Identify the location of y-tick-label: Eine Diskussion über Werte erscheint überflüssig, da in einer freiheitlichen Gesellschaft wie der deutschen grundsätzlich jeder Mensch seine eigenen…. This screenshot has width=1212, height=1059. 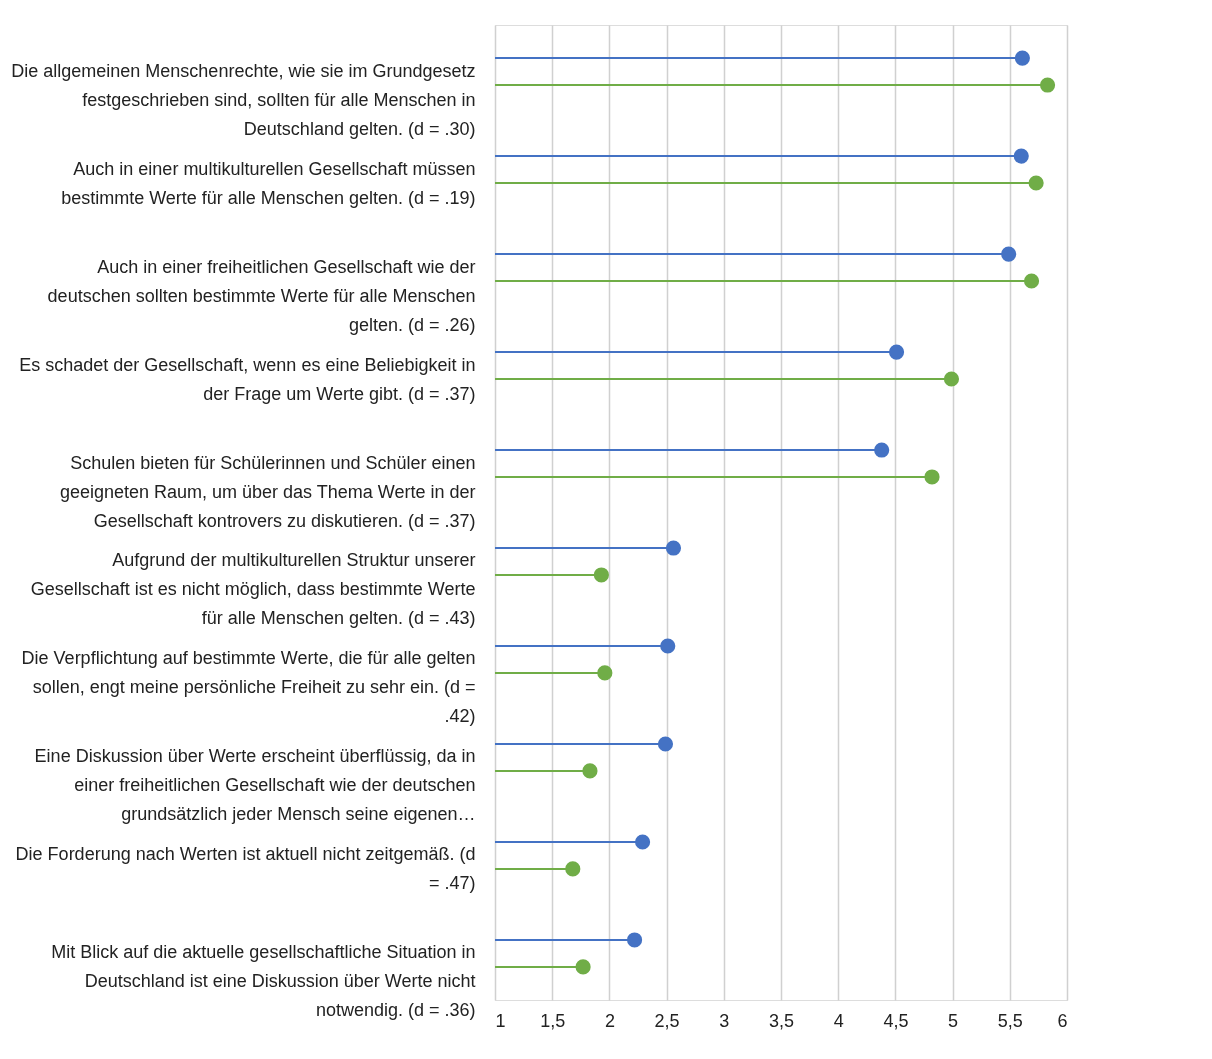
(255, 785).